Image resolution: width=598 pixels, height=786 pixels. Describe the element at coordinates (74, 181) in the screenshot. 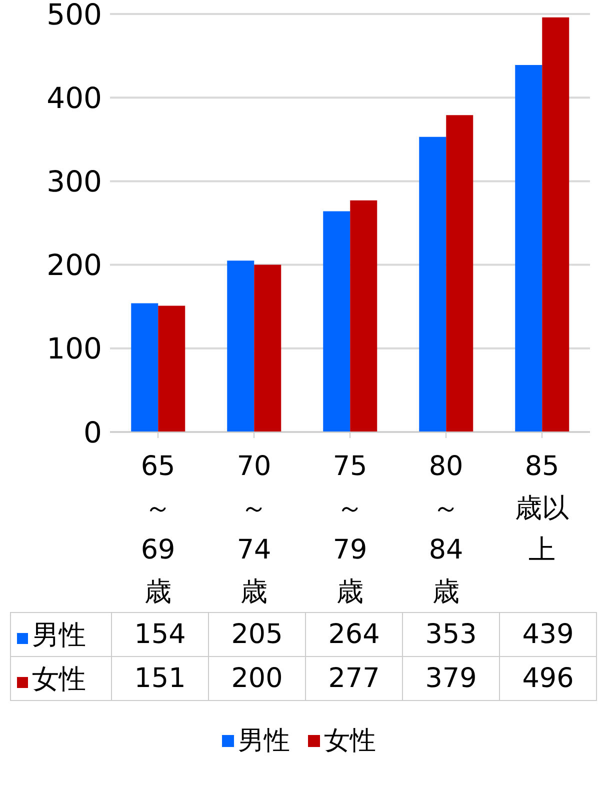

I see `y-tick-label: 300` at that location.